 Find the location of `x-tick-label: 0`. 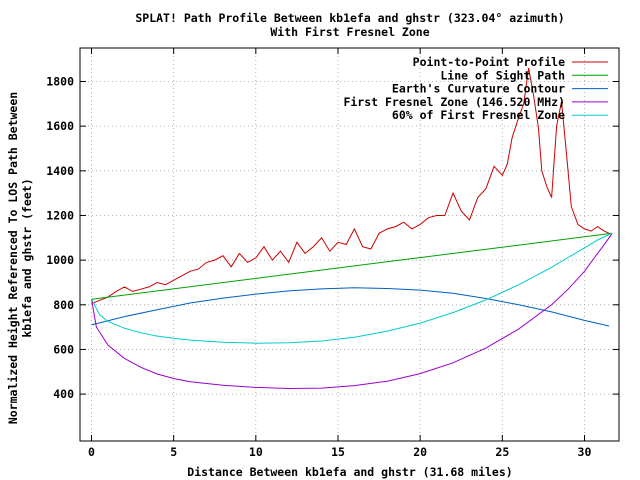

x-tick-label: 0 is located at coordinates (91, 452).